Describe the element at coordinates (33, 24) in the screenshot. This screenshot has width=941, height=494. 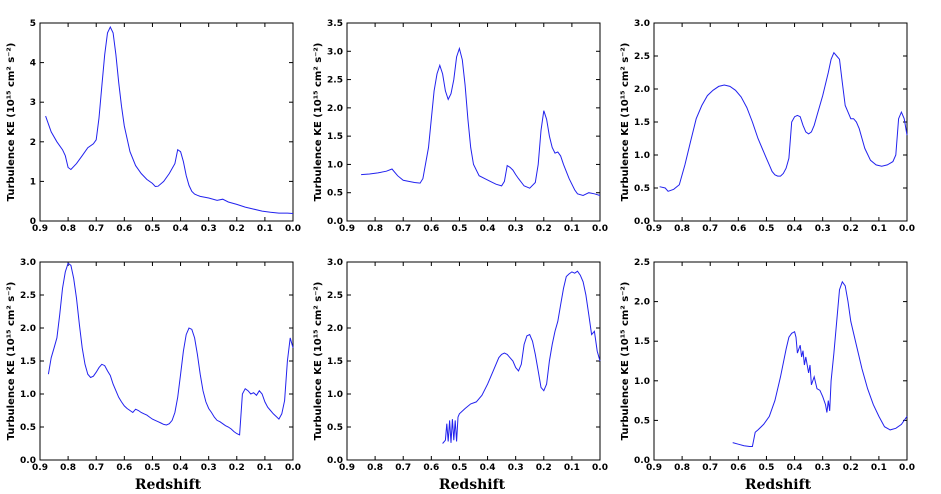
I see `y-tick-label: 5` at that location.